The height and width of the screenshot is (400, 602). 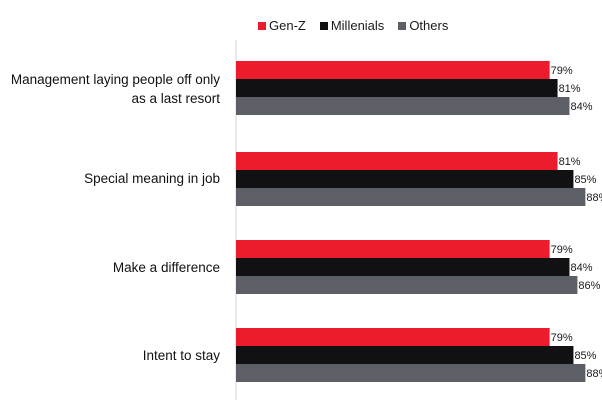 I want to click on category-label-special-meaning: Special meaning in job, so click(x=152, y=178).